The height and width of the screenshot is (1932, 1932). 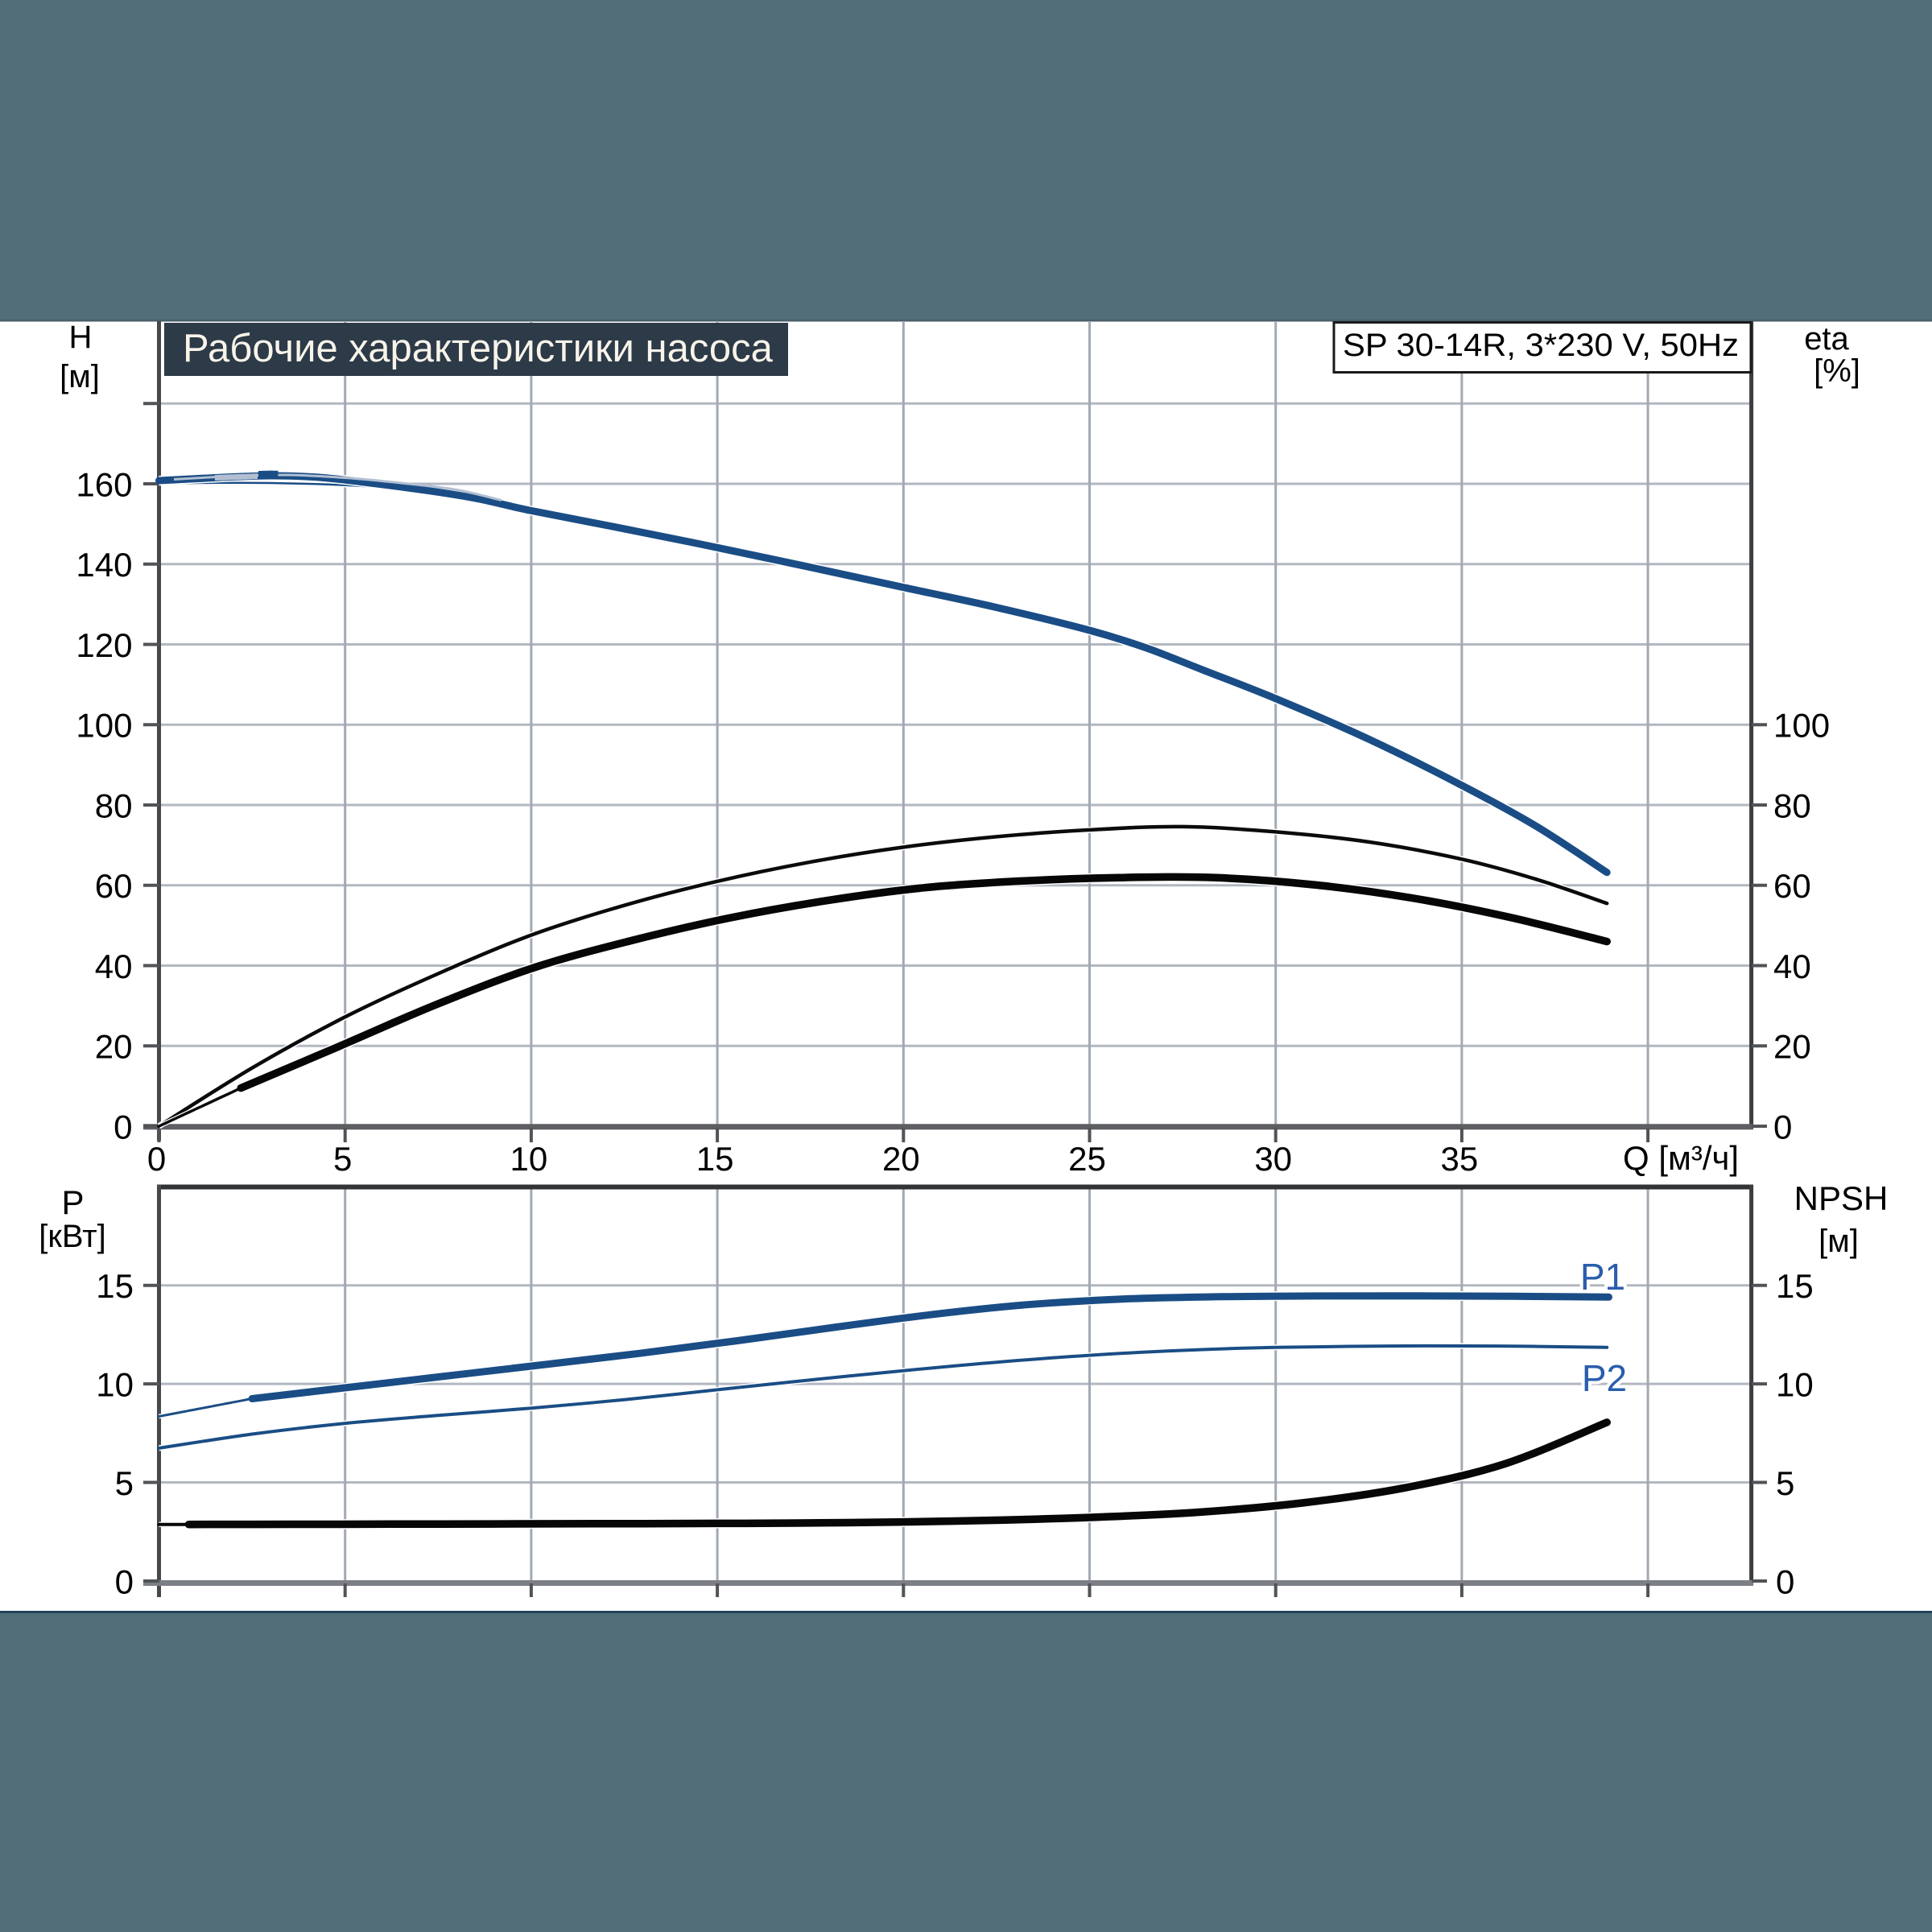 I want to click on svg-text: SP 30-14R, 3*230 V, 50Hz, so click(x=1541, y=345).